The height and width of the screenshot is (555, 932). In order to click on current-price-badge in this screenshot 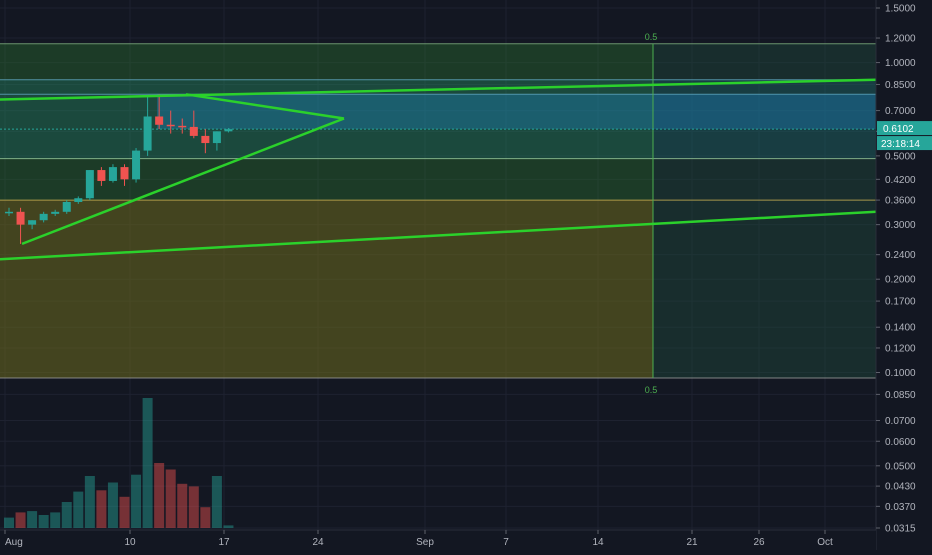, I will do `click(904, 128)`.